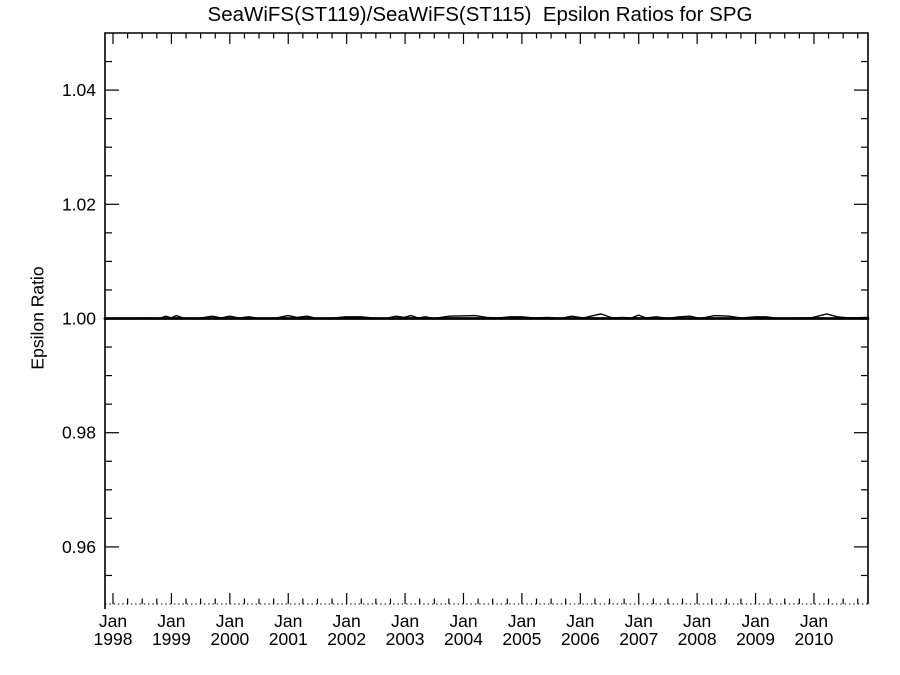 Image resolution: width=900 pixels, height=675 pixels. I want to click on y-tick-label: 1.00, so click(79, 319).